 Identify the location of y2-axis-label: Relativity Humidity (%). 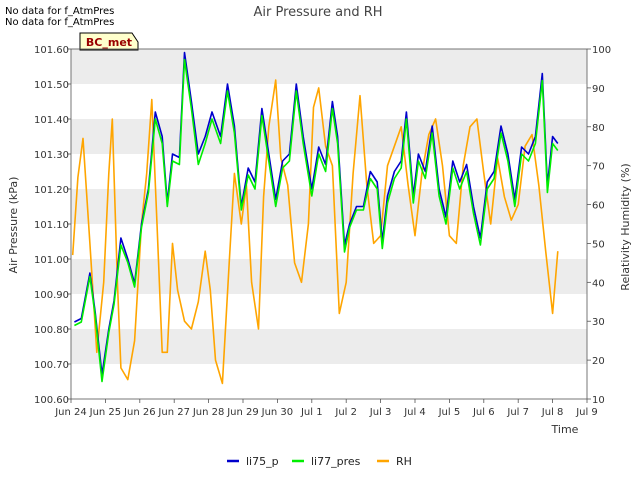
(625, 226).